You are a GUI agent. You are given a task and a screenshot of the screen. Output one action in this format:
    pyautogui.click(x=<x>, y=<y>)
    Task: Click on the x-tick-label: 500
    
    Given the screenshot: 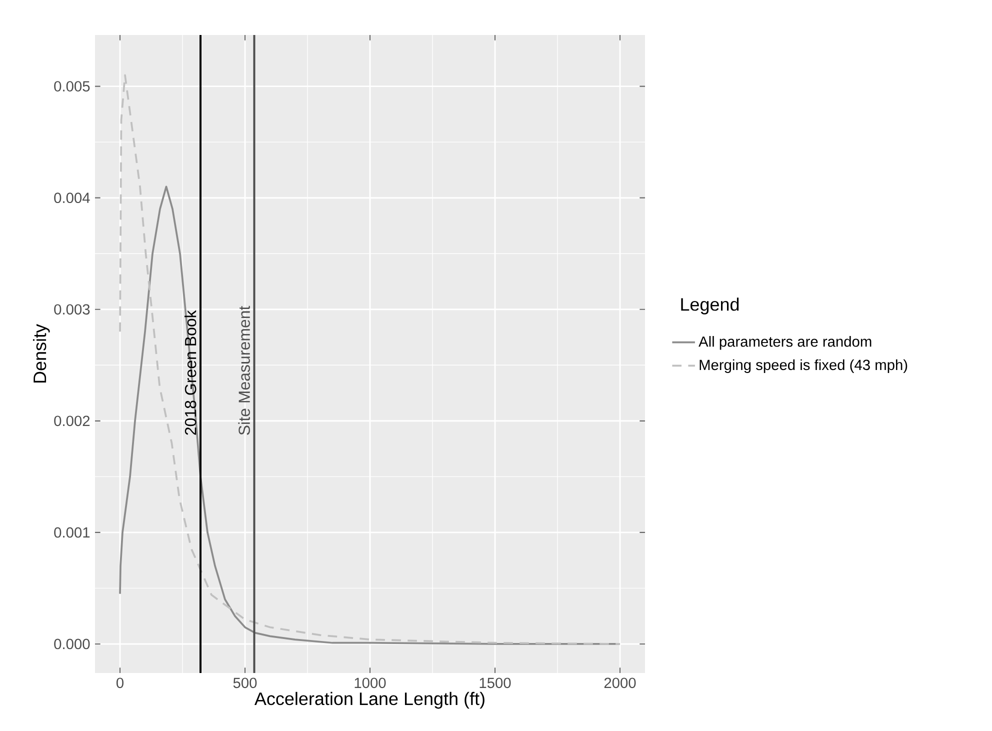 What is the action you would take?
    pyautogui.click(x=245, y=683)
    